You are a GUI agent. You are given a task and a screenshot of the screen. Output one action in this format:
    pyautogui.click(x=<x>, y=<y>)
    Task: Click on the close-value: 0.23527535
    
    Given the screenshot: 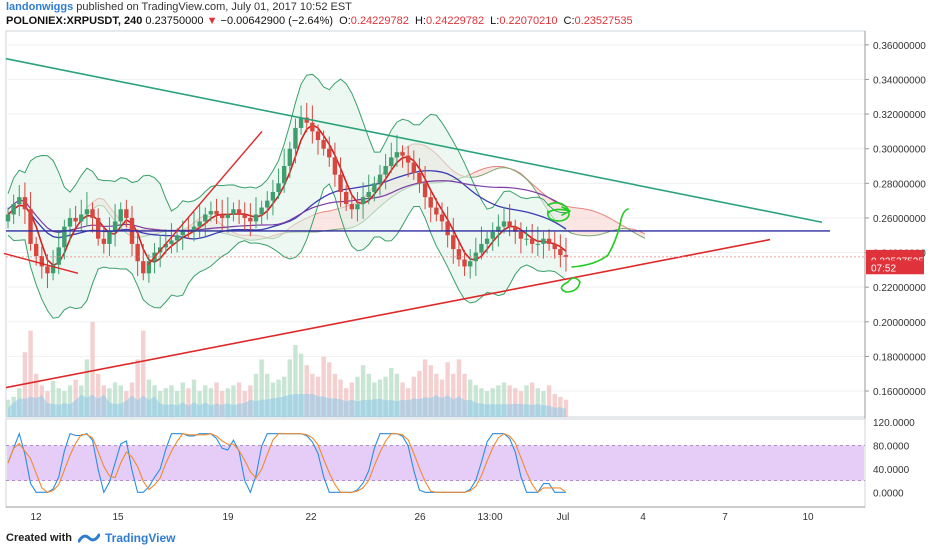 What is the action you would take?
    pyautogui.click(x=603, y=21)
    